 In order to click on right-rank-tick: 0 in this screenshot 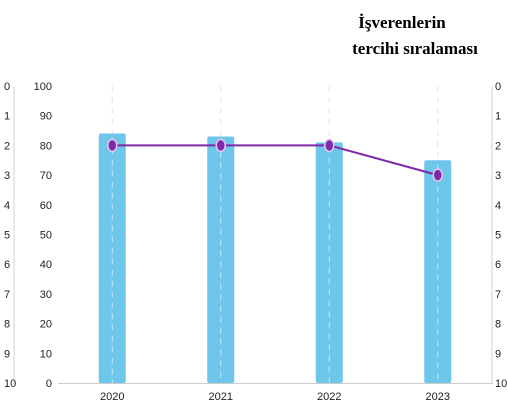, I will do `click(498, 87)`.